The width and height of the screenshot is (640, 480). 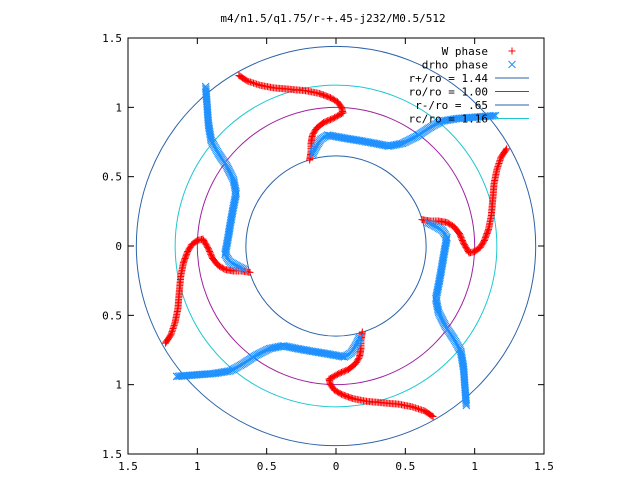 What do you see at coordinates (448, 92) in the screenshot?
I see `legend-label: ro/ro = 1.00` at bounding box center [448, 92].